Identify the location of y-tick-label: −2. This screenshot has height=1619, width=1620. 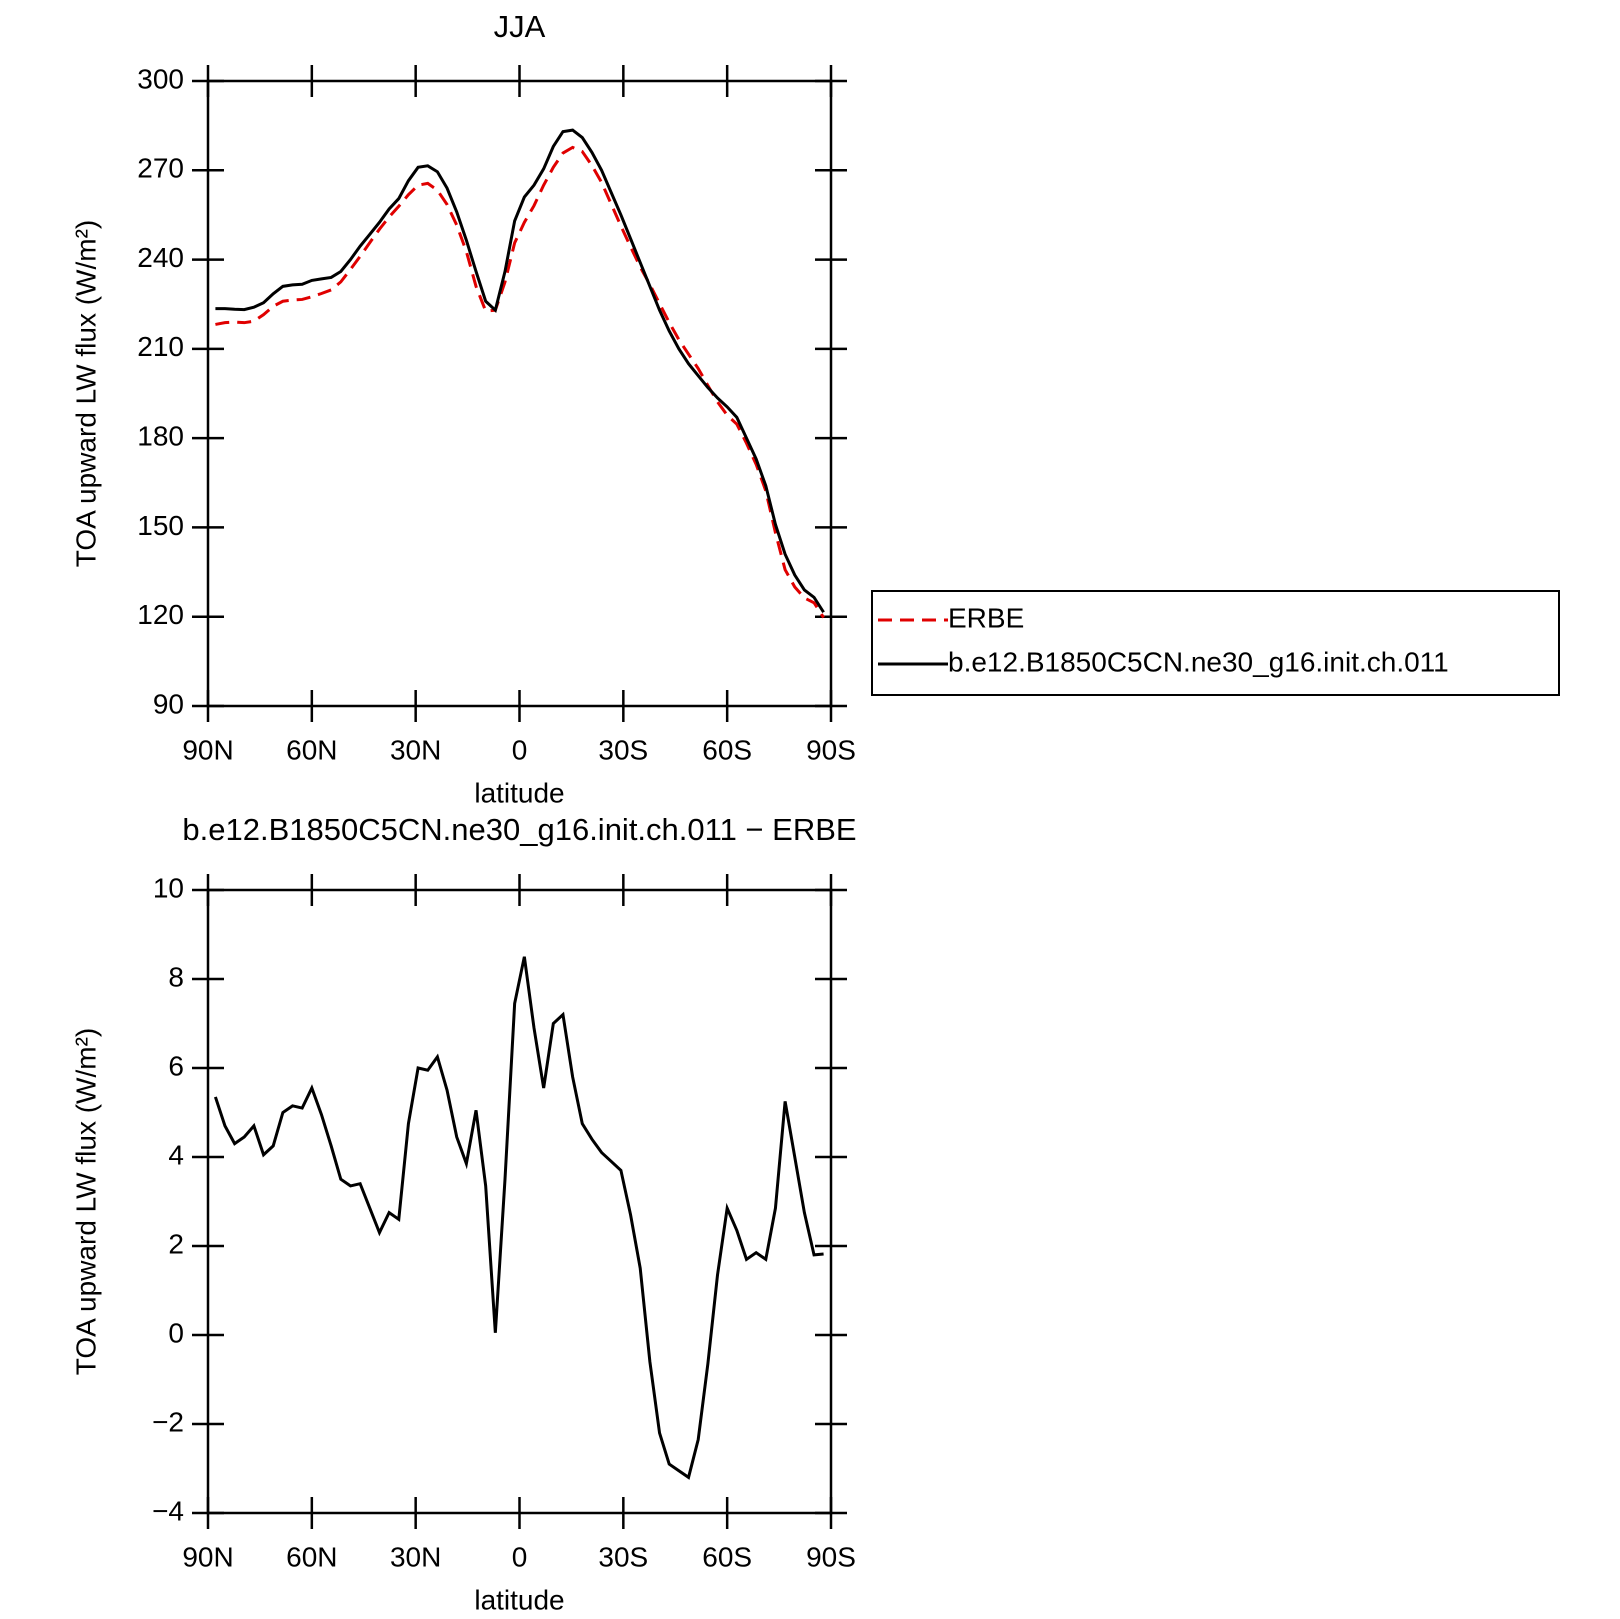
(168, 1421).